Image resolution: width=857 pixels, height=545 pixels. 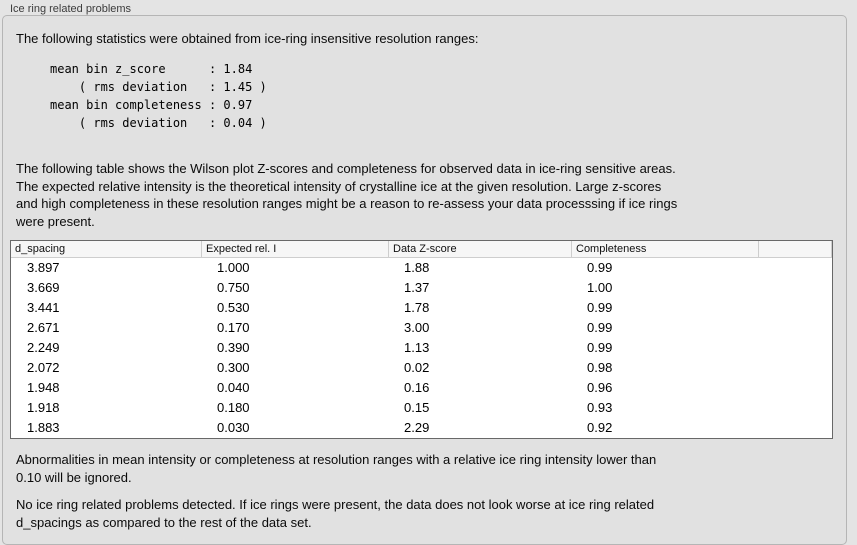 I want to click on table-cell: 0.93, so click(x=600, y=407).